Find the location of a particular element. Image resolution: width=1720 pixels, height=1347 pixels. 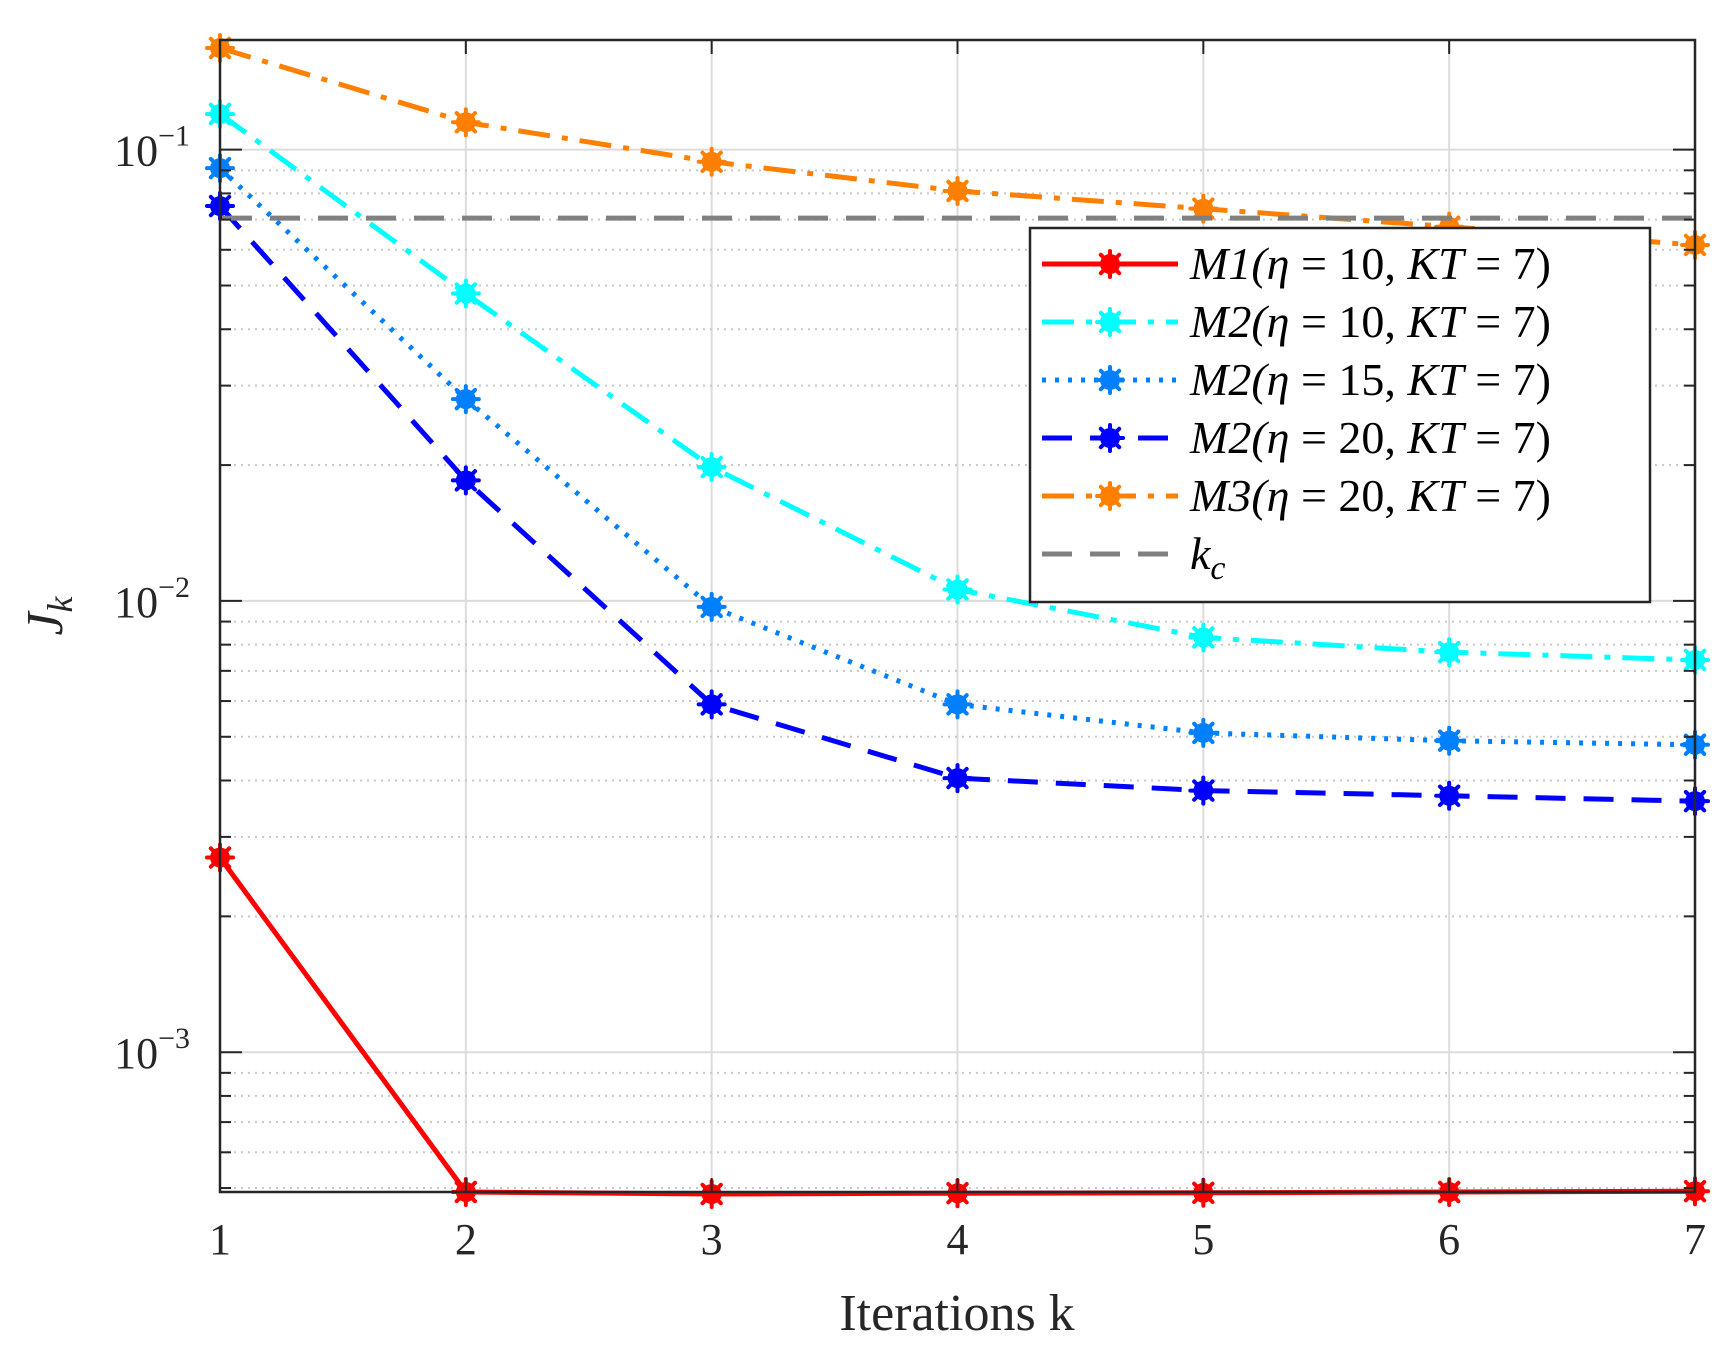

legend-item: M2(η = 15, KT = 7) is located at coordinates (1296, 379).